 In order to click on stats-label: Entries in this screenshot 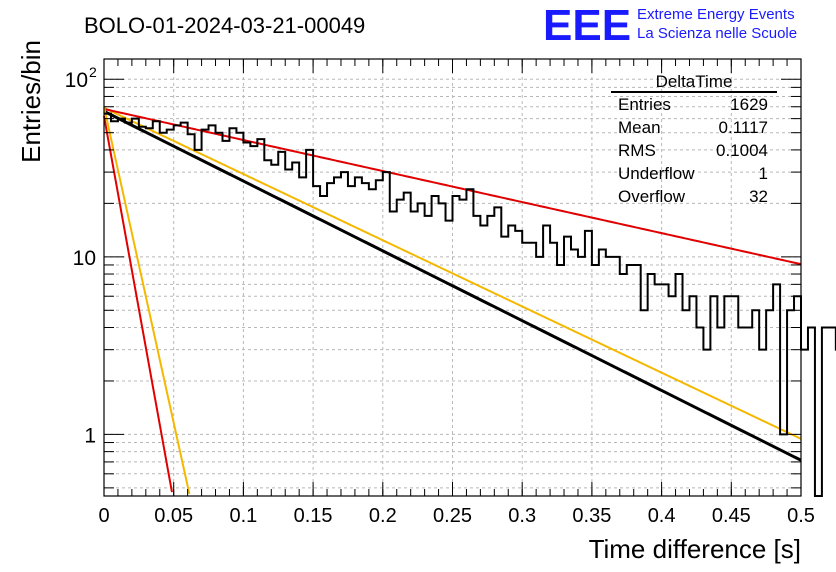, I will do `click(644, 104)`.